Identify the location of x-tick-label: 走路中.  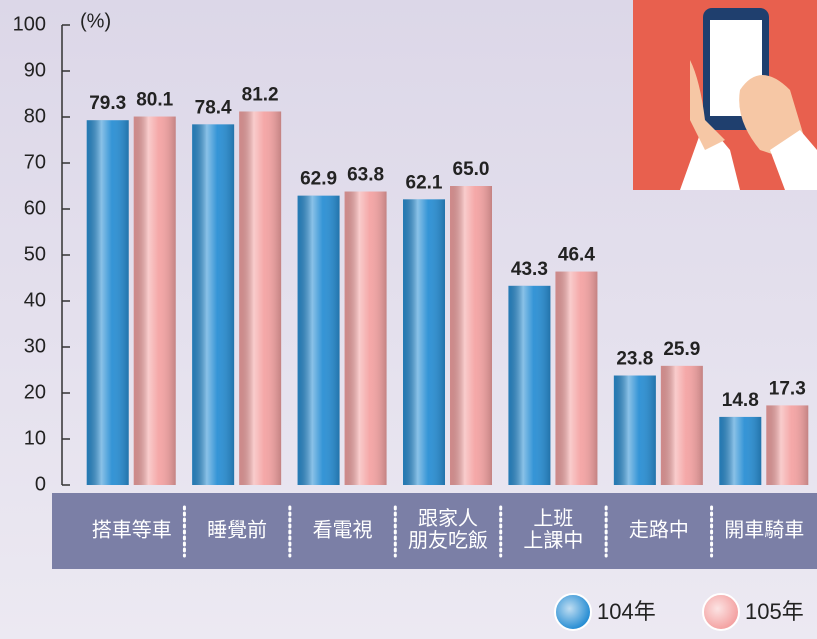
(659, 529).